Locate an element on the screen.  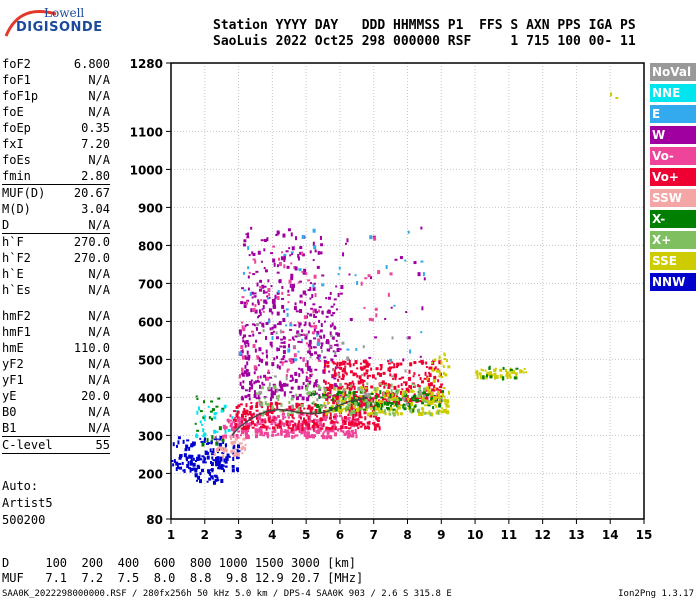
legend-item-vo-: Vo- is located at coordinates (673, 156).